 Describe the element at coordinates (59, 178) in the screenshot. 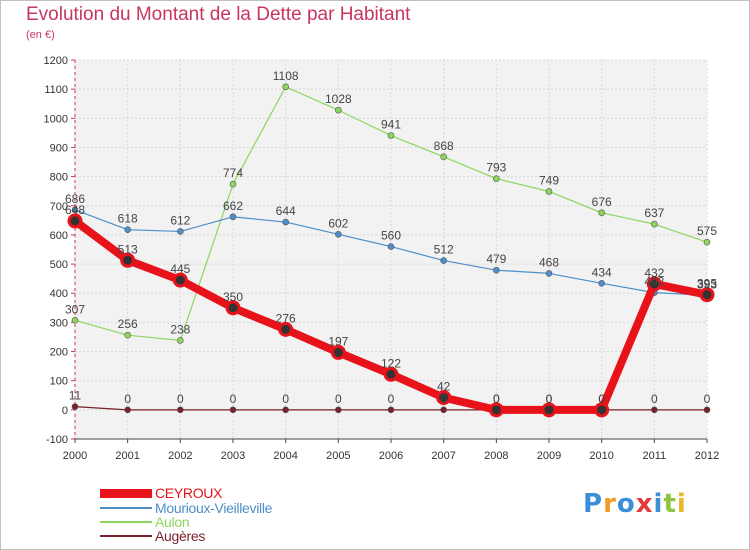

I see `y-tick-label: 800` at that location.